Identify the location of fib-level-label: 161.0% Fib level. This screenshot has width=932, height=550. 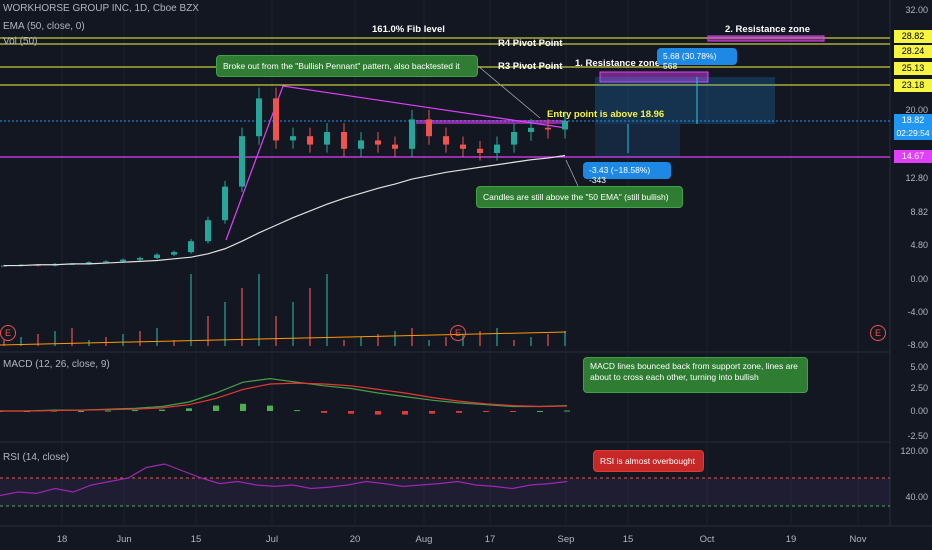
(408, 29).